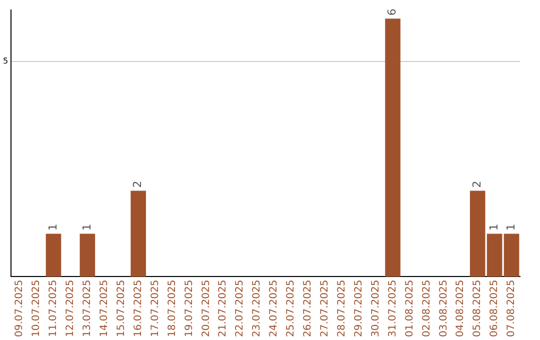 The width and height of the screenshot is (540, 340). I want to click on x-tick-label: 23.07.2025, so click(257, 309).